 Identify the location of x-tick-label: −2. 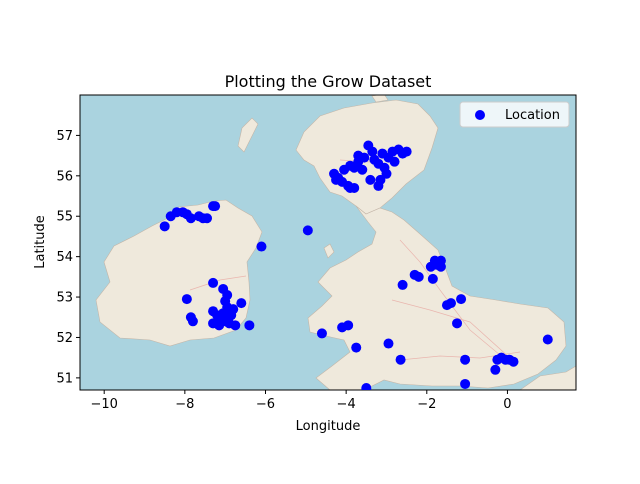
(426, 404).